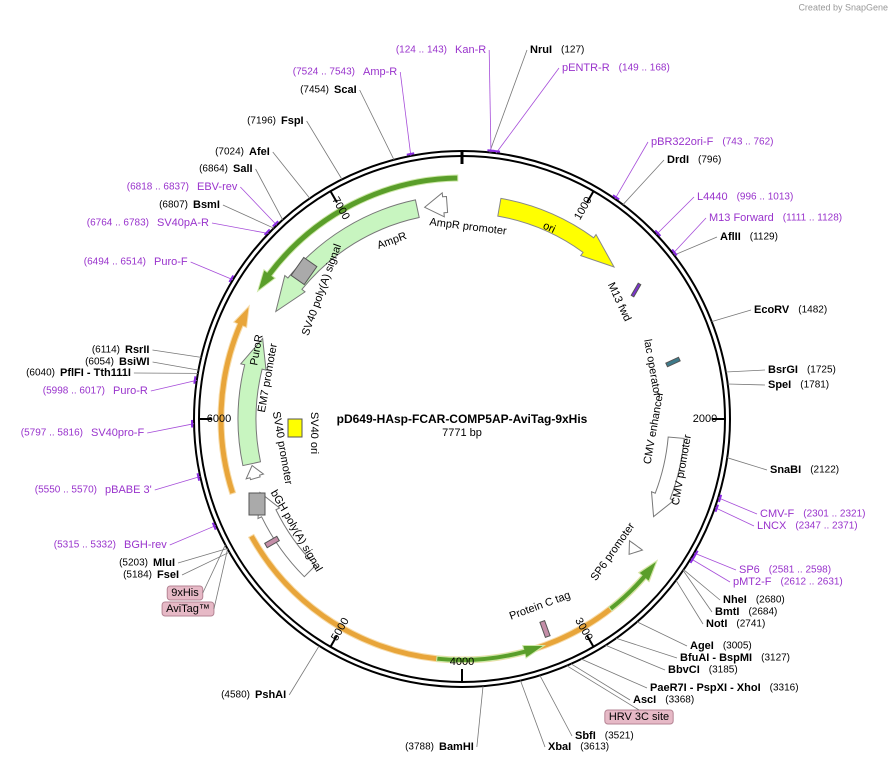 The width and height of the screenshot is (893, 764). Describe the element at coordinates (287, 534) in the screenshot. I see `feature-sv40-promoter` at that location.